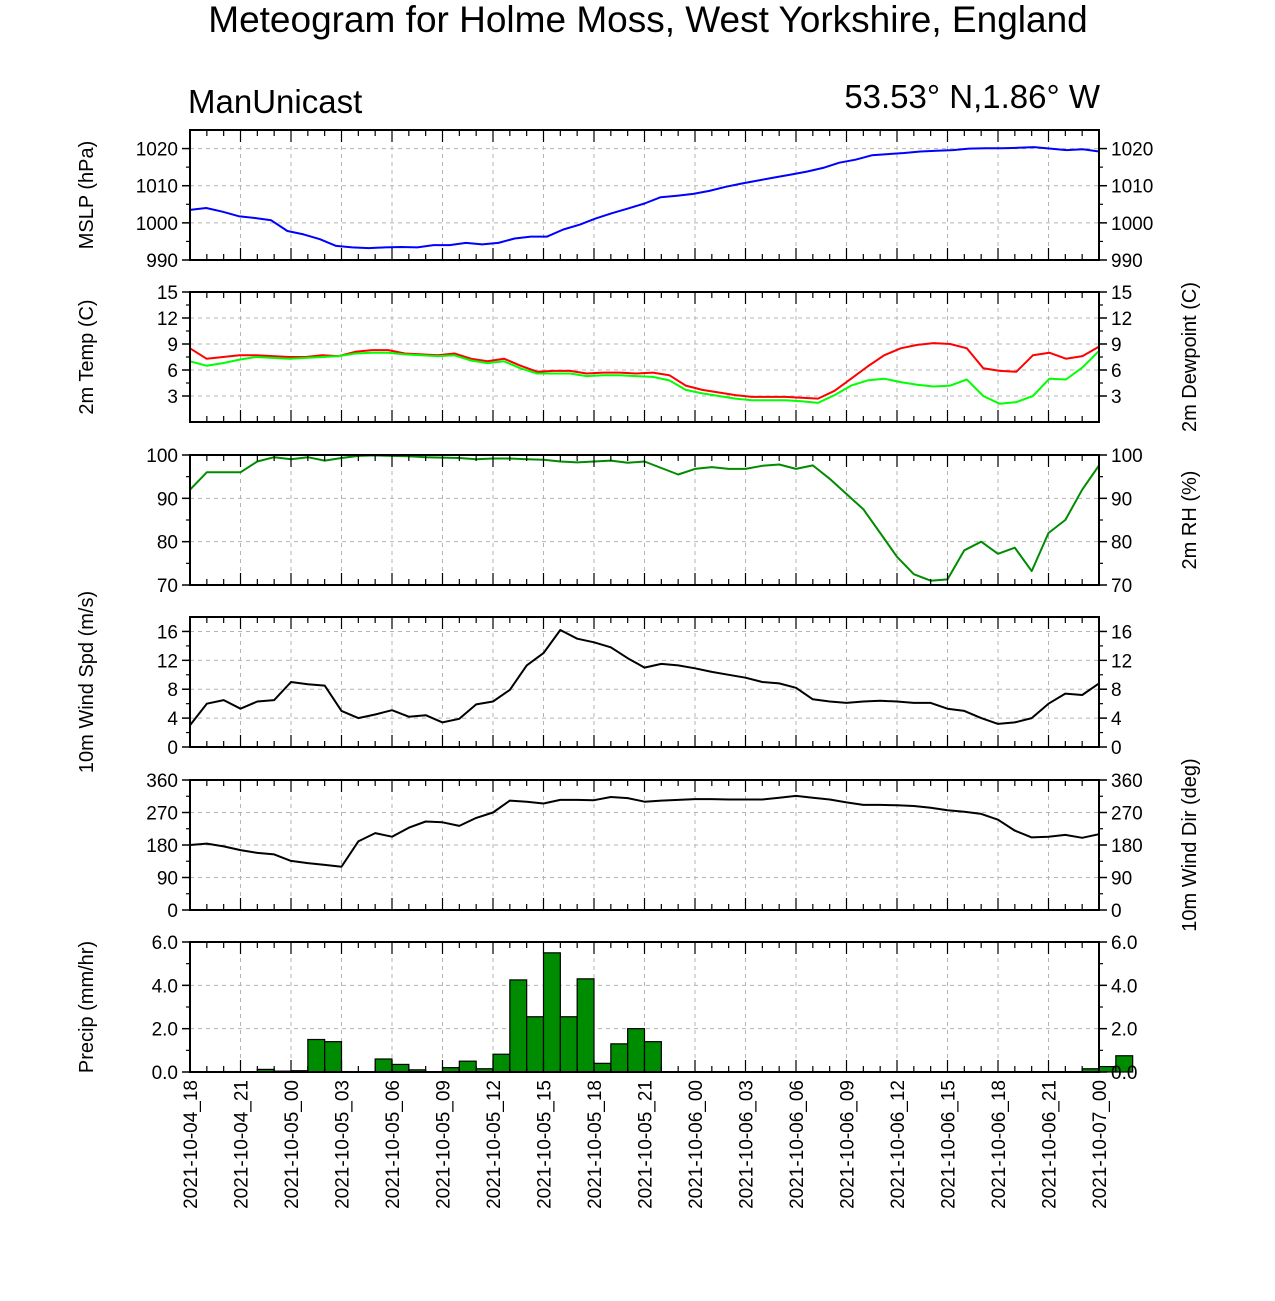 This screenshot has height=1301, width=1275. Describe the element at coordinates (444, 1144) in the screenshot. I see `x-tick-label: 2021-10-05_09` at that location.